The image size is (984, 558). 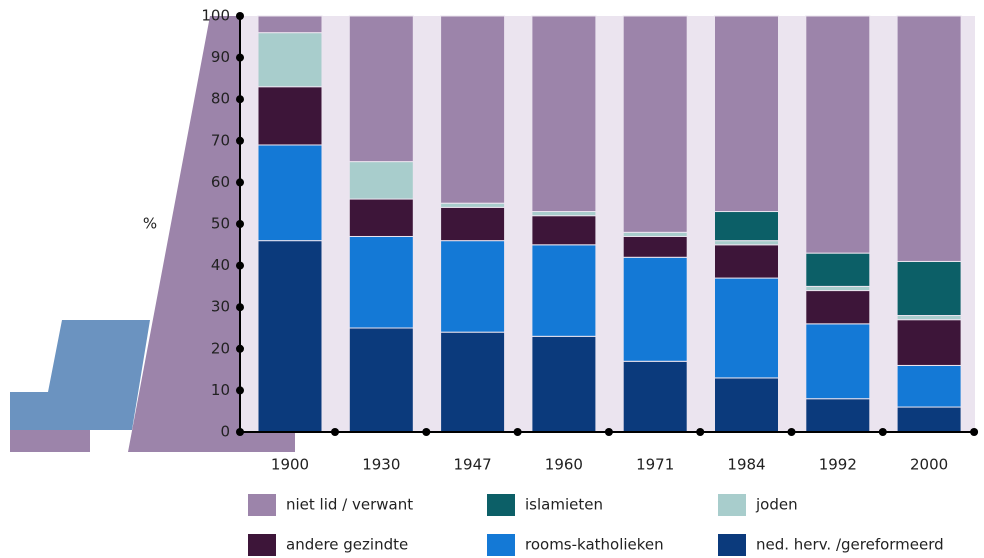 I want to click on x-tick-label: 1947, so click(x=473, y=465).